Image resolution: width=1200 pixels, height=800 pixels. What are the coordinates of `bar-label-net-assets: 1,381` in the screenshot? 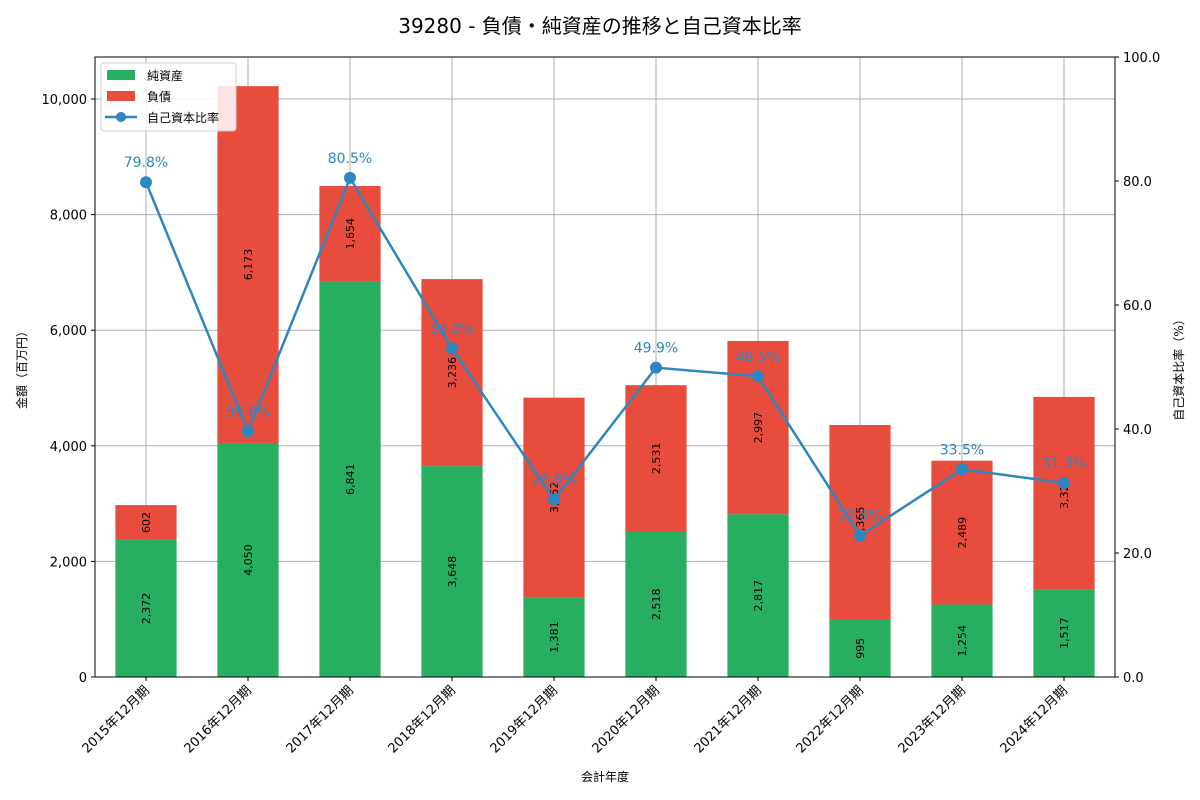 It's located at (554, 637).